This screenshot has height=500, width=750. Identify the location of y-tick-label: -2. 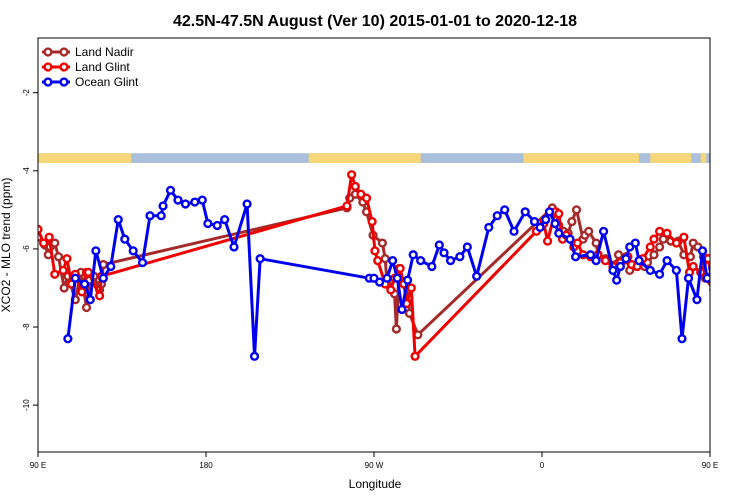
(26, 93).